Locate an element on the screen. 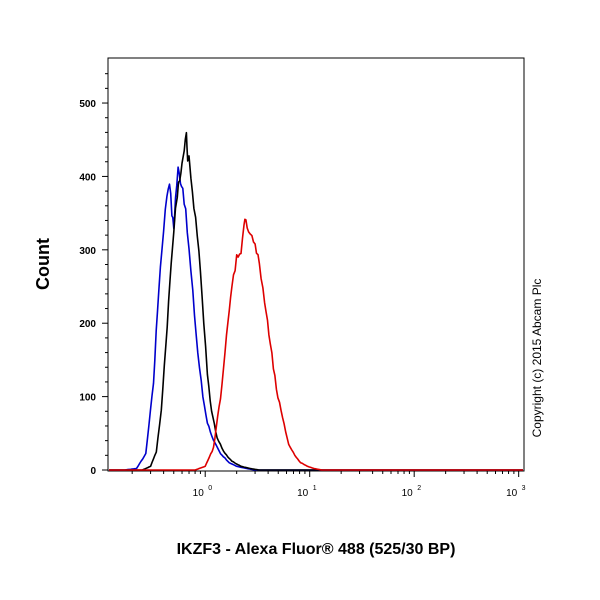  x-tick-exponent: 0 is located at coordinates (210, 488).